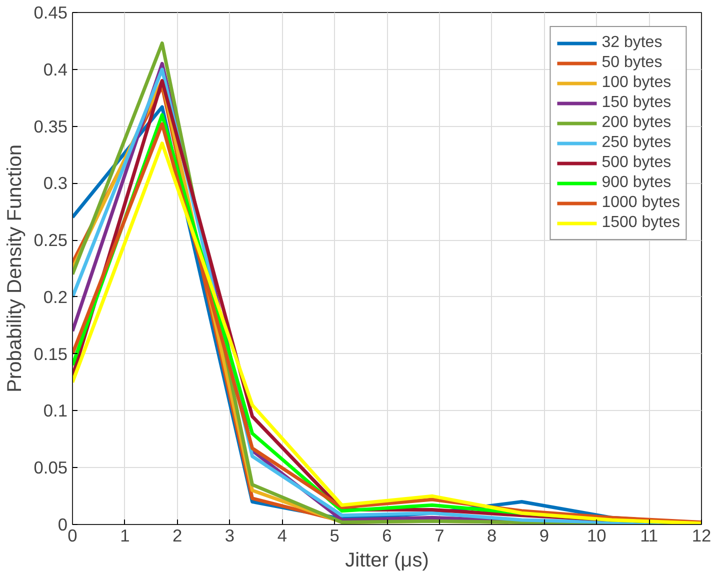 Image resolution: width=719 pixels, height=574 pixels. Describe the element at coordinates (439, 536) in the screenshot. I see `x-tick-label: 7` at that location.